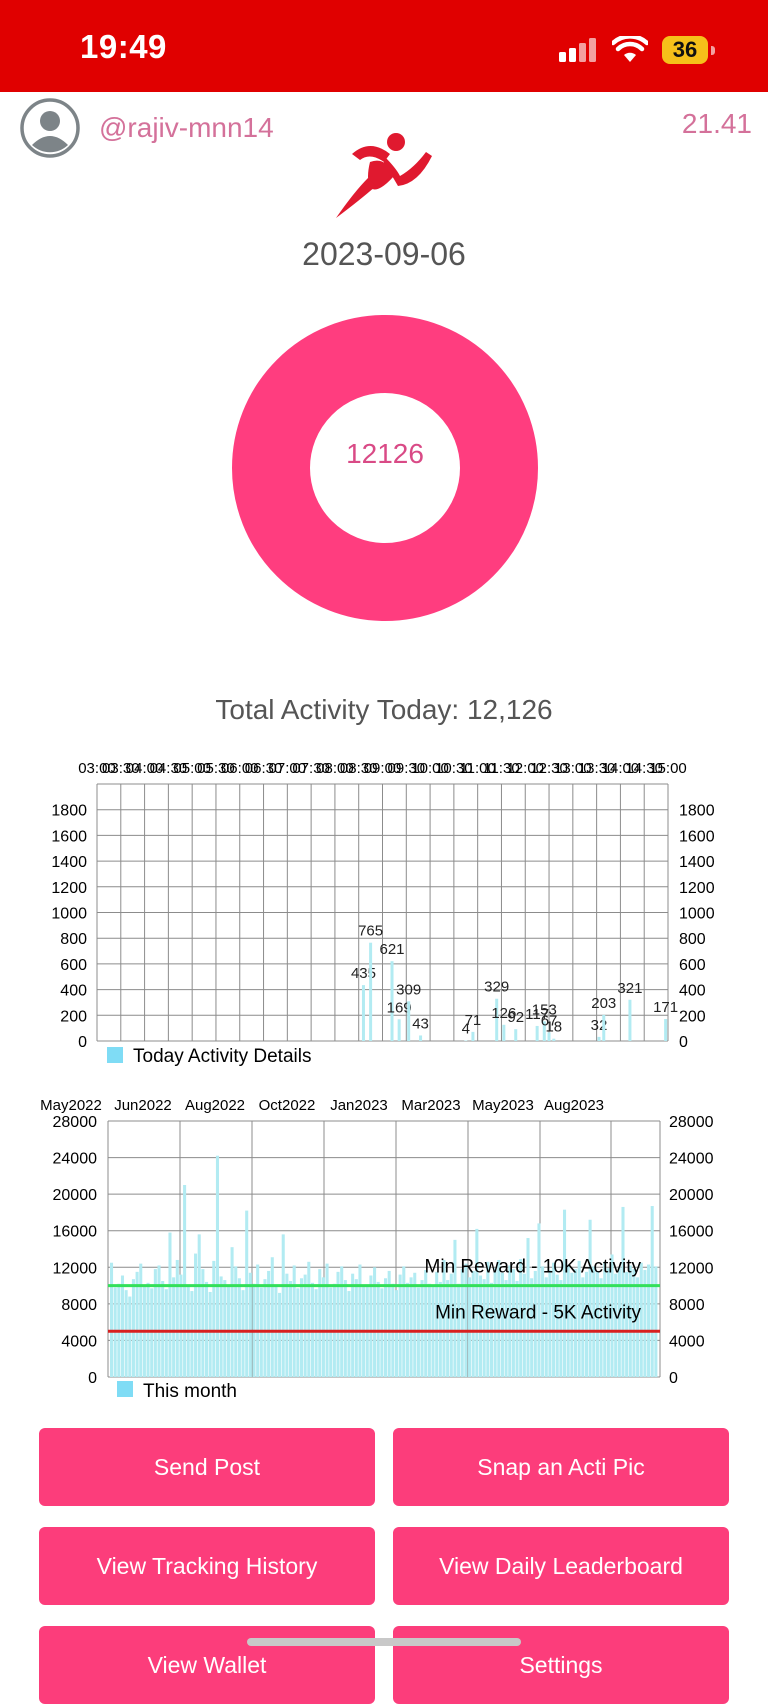  I want to click on y-tick-label-left: 1800, so click(69, 811).